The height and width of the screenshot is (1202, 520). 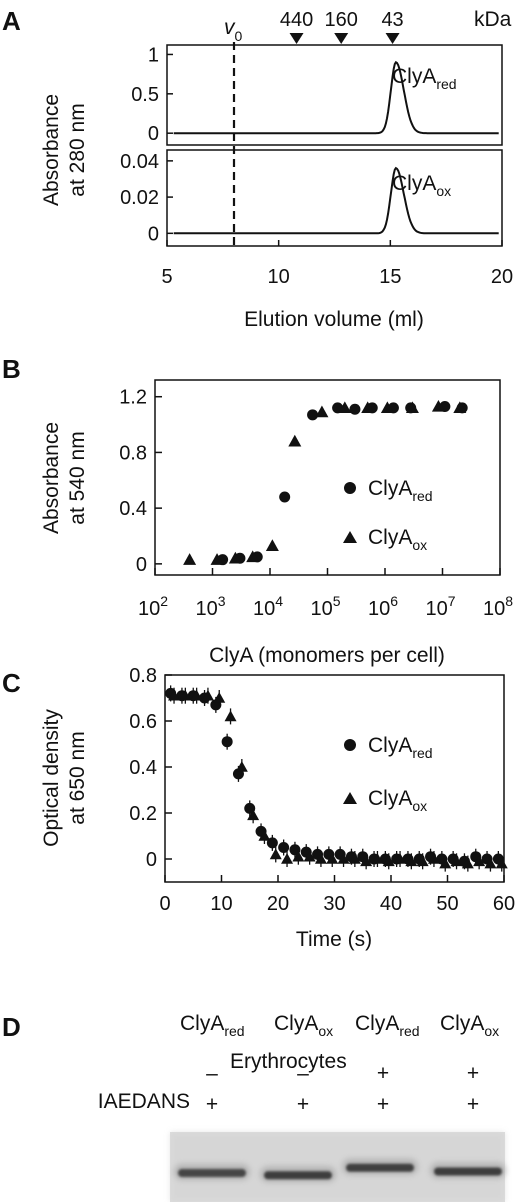 What do you see at coordinates (11, 369) in the screenshot?
I see `panel-label-b: B` at bounding box center [11, 369].